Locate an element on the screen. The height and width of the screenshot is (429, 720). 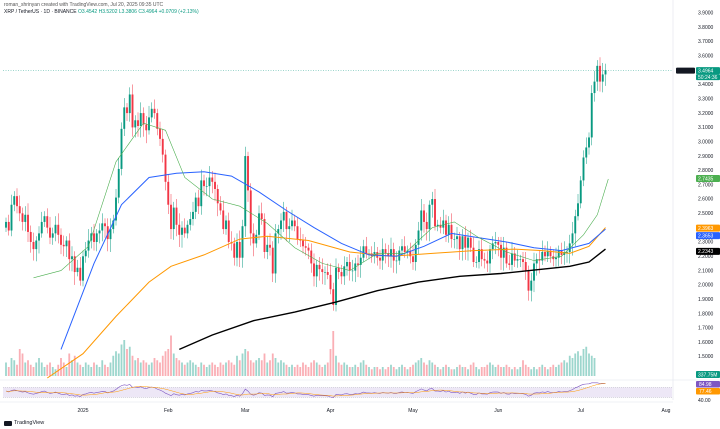
ma-200-line is located at coordinates (392, 299).